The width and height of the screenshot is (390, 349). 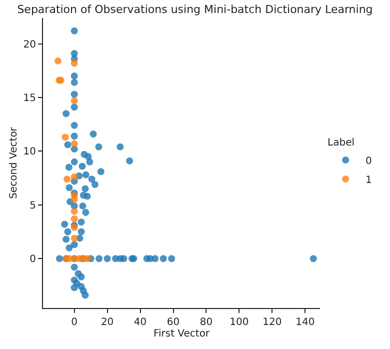 I want to click on y-tick-label: 10, so click(x=29, y=152).